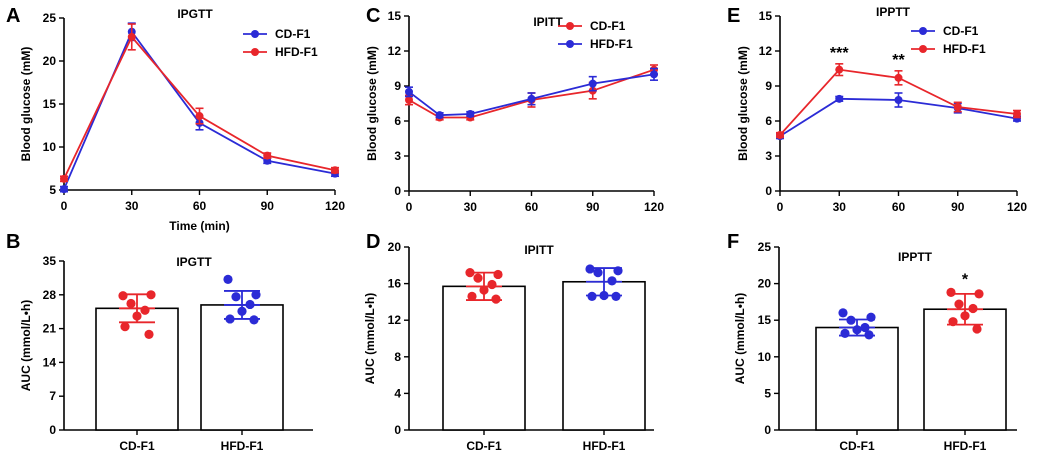 The height and width of the screenshot is (458, 1059). I want to click on panel-f-y-tick-label: 15, so click(765, 320).